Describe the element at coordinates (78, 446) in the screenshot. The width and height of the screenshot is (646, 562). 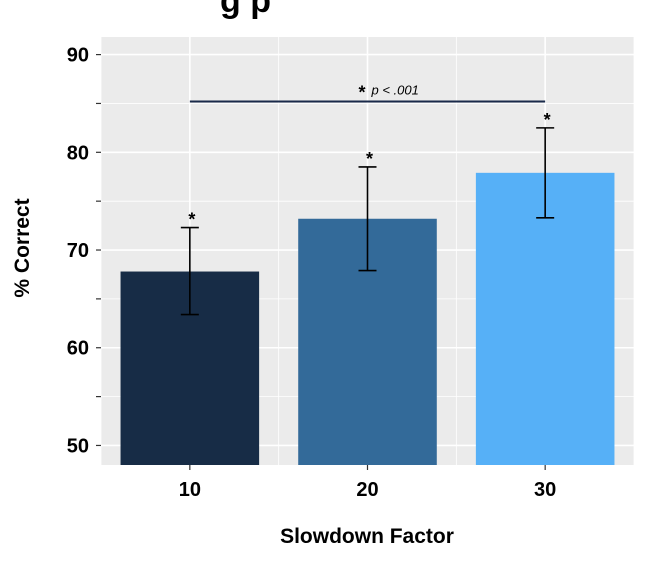
I see `y-tick-label: 50` at that location.